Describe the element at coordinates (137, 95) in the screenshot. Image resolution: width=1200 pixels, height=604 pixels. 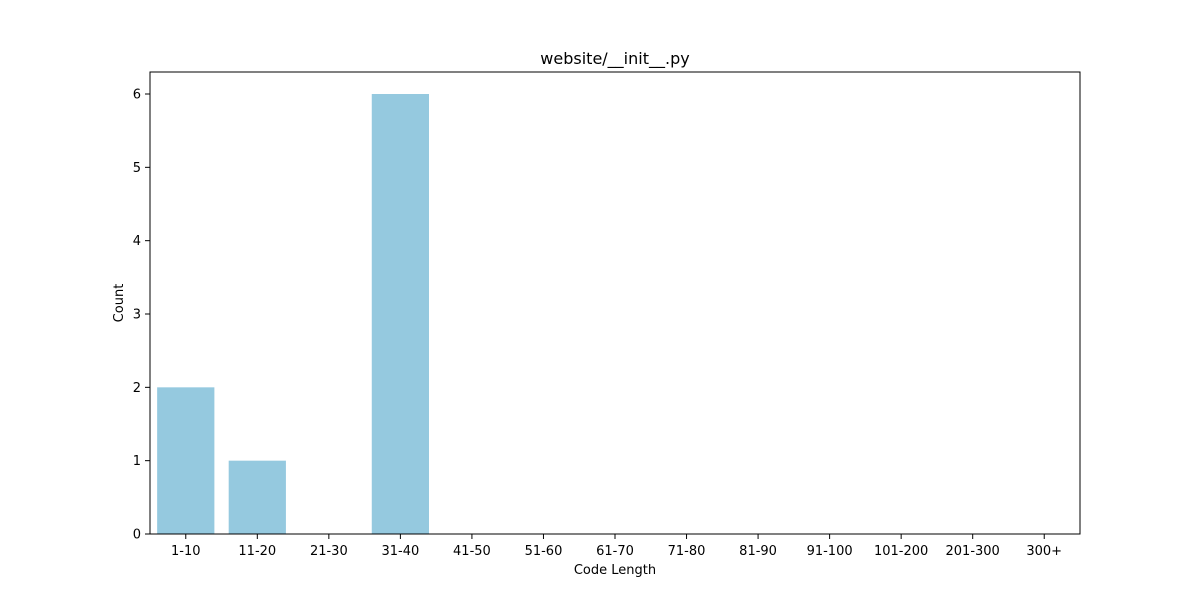
I see `y-tick-label: 6` at that location.